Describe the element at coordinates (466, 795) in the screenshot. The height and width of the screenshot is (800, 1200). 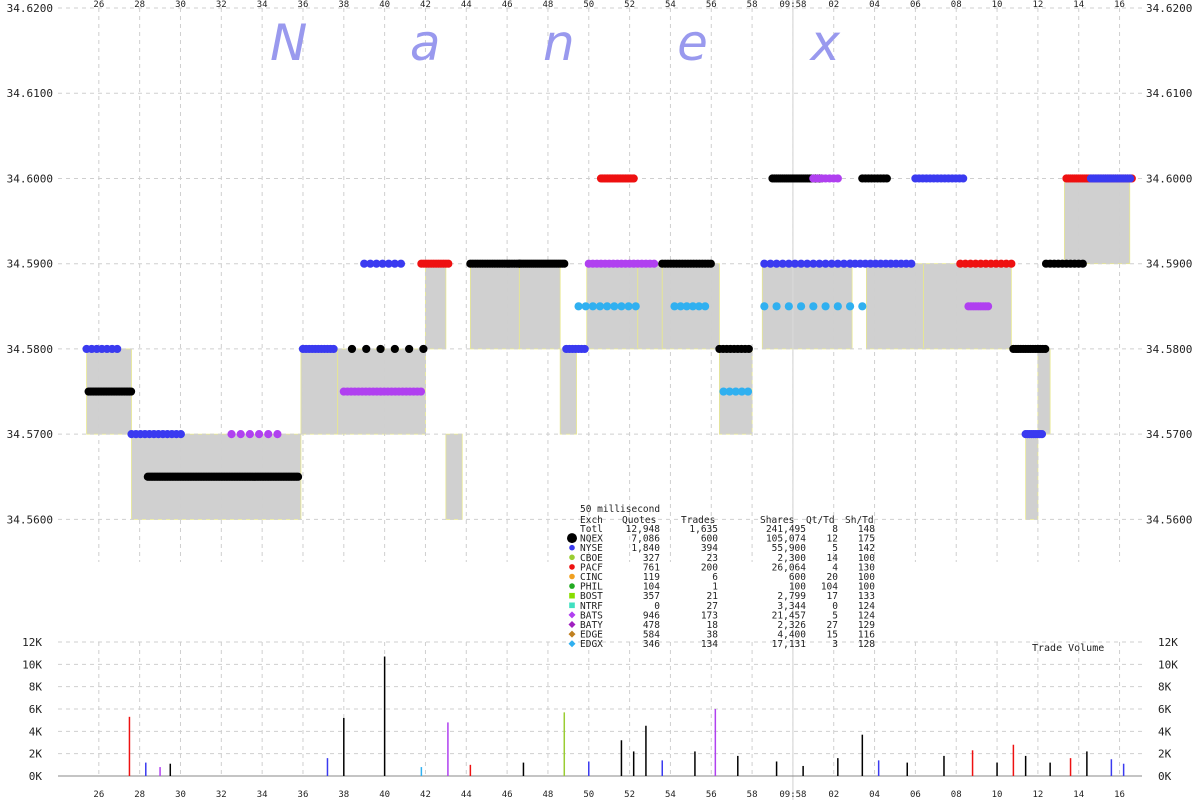
I see `x-tick-label-bottom: 44` at that location.